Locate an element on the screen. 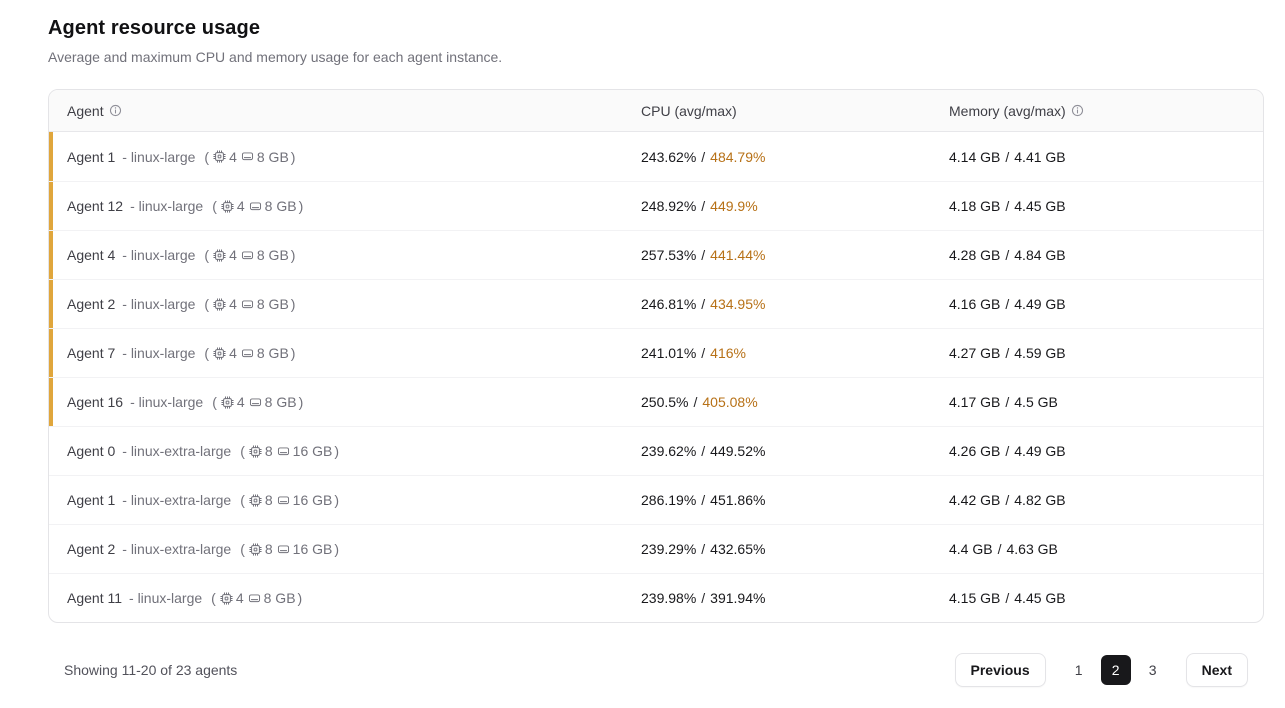 This screenshot has width=1285, height=708. agent-cell: Agent 11 - linux-large (4 8 GB) is located at coordinates (345, 598).